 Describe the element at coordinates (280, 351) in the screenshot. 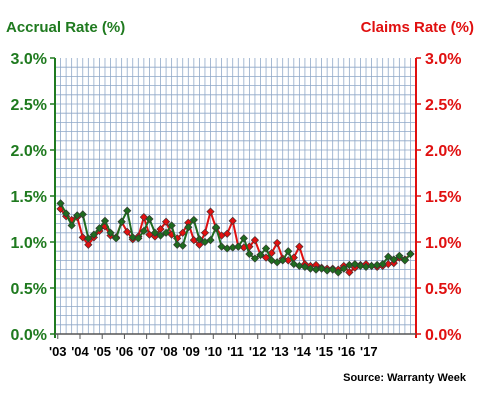

I see `x-tick-label: '13` at that location.